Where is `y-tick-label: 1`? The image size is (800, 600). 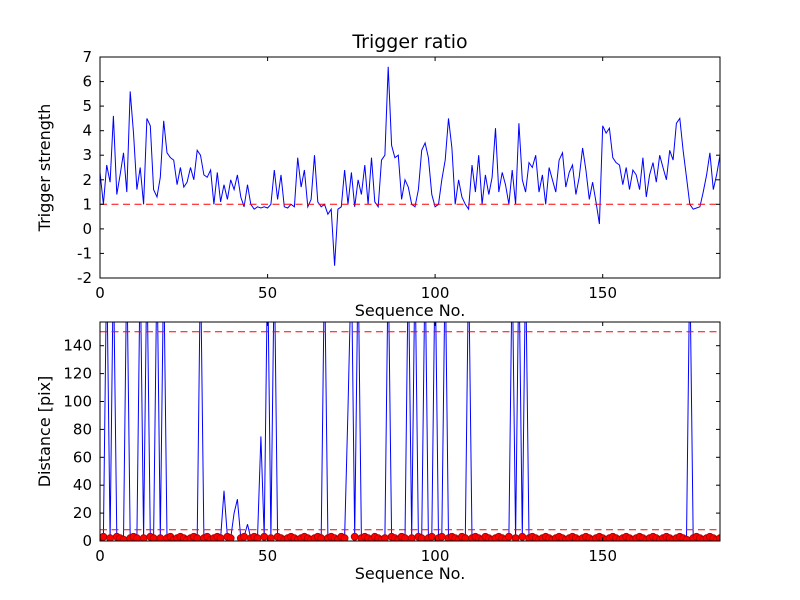 y-tick-label: 1 is located at coordinates (87, 204).